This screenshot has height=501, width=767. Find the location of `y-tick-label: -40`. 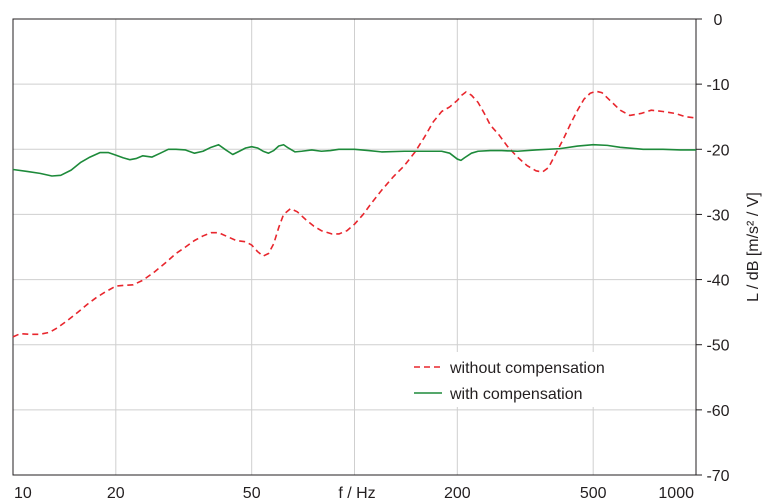

y-tick-label: -40 is located at coordinates (717, 281).